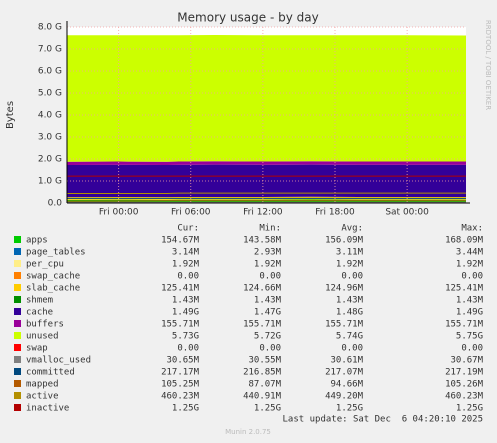  What do you see at coordinates (352, 229) in the screenshot?
I see `column-header: Avg:` at bounding box center [352, 229].